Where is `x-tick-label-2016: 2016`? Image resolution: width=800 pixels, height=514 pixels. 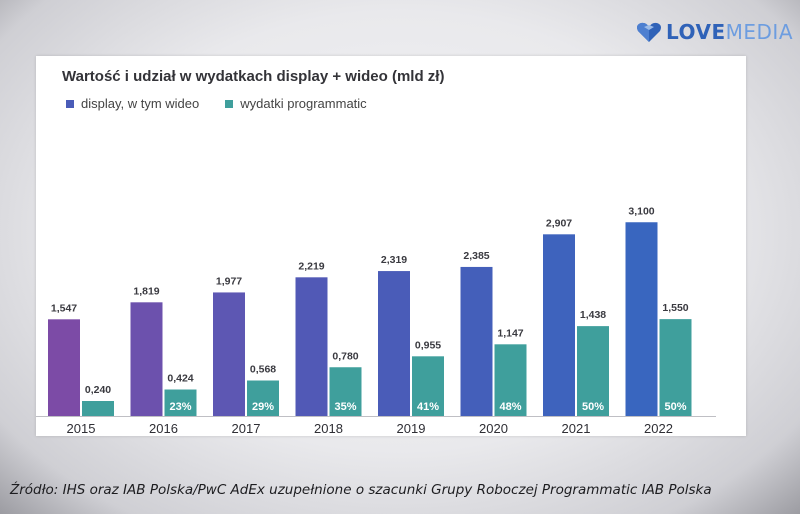
x-tick-label-2016: 2016 is located at coordinates (163, 428).